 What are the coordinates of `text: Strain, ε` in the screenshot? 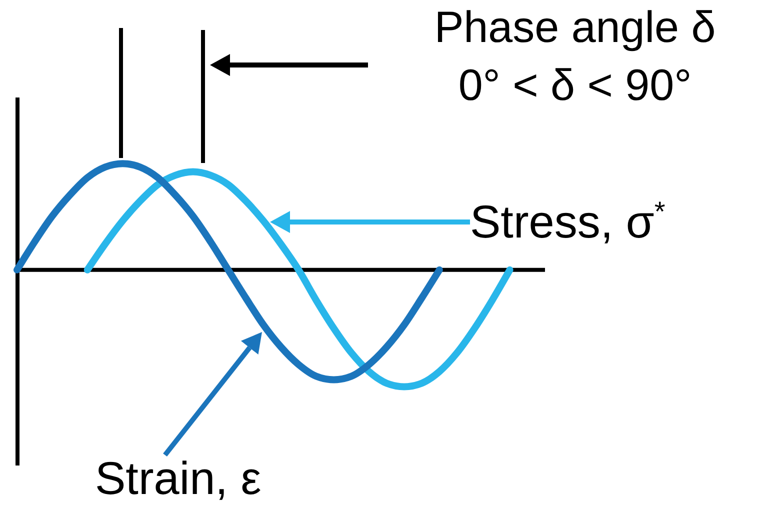 It's located at (178, 478).